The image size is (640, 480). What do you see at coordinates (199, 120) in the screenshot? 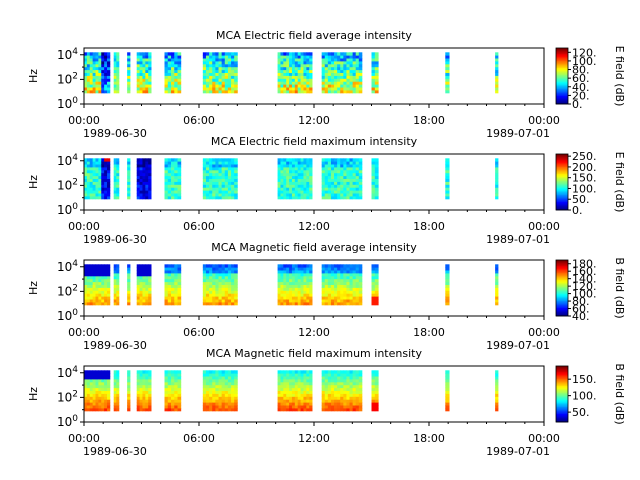
I see `x-tick-label: 06:00` at bounding box center [199, 120].